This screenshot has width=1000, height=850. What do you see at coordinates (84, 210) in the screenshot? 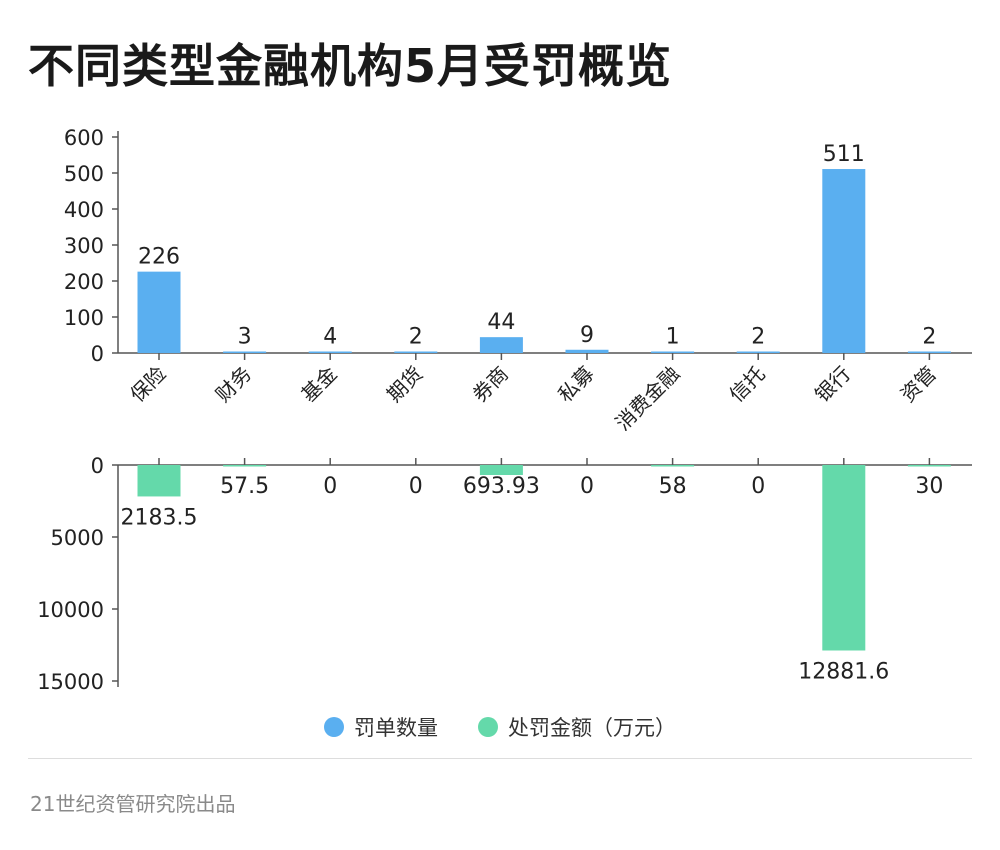
I see `top-y-tick-label: 400` at bounding box center [84, 210].